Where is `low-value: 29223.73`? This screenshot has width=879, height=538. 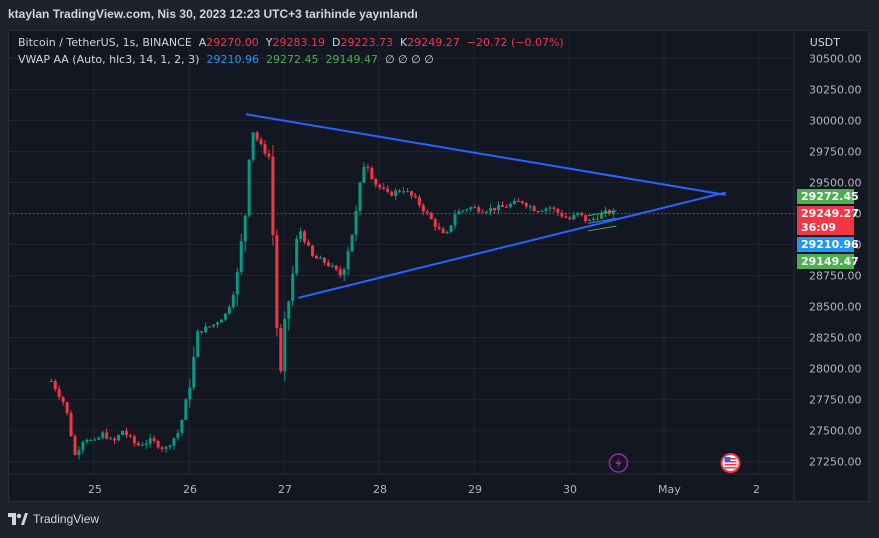 low-value: 29223.73 is located at coordinates (367, 42).